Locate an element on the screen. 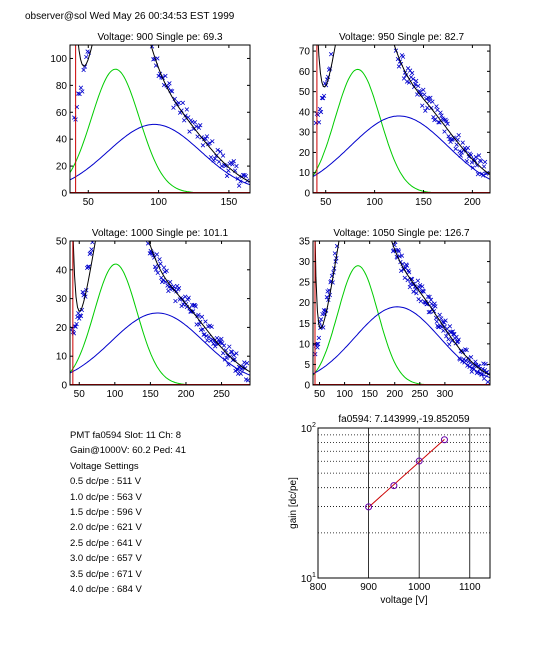 The image size is (540, 648). y-tick-label: 30 is located at coordinates (62, 299).